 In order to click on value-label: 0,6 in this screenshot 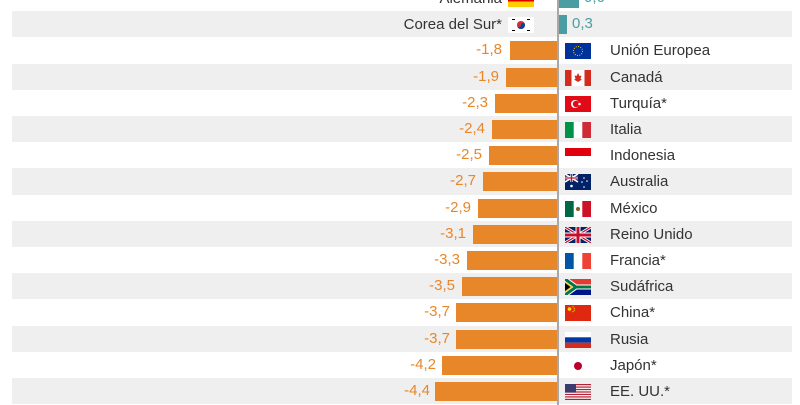, I will do `click(594, 4)`.